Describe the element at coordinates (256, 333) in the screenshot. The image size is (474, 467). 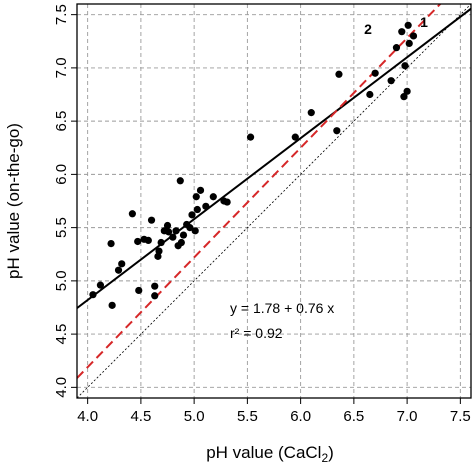
I see `r2-annotation: r² = 0.92` at that location.